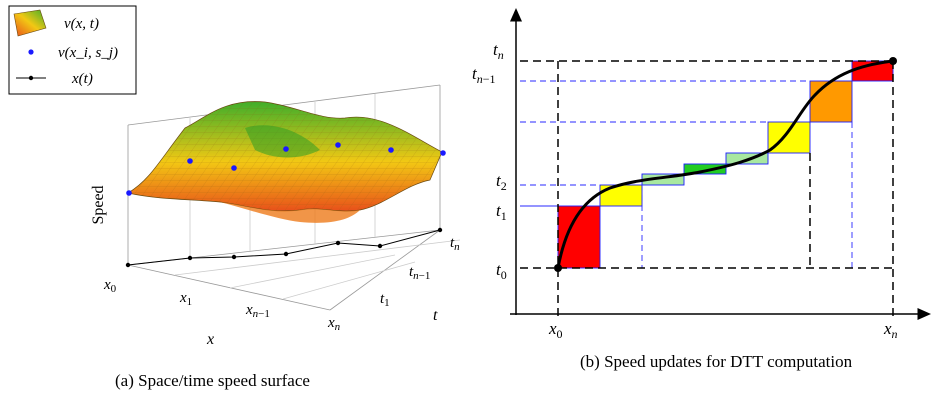 Image resolution: width=932 pixels, height=394 pixels. What do you see at coordinates (498, 51) in the screenshot?
I see `y-tick-tn: tn` at bounding box center [498, 51].